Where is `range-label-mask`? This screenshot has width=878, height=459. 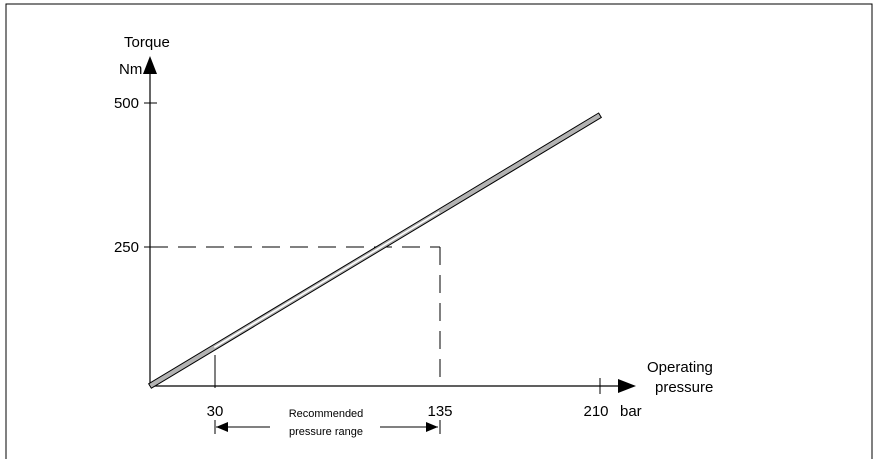
range-label-mask is located at coordinates (325, 423).